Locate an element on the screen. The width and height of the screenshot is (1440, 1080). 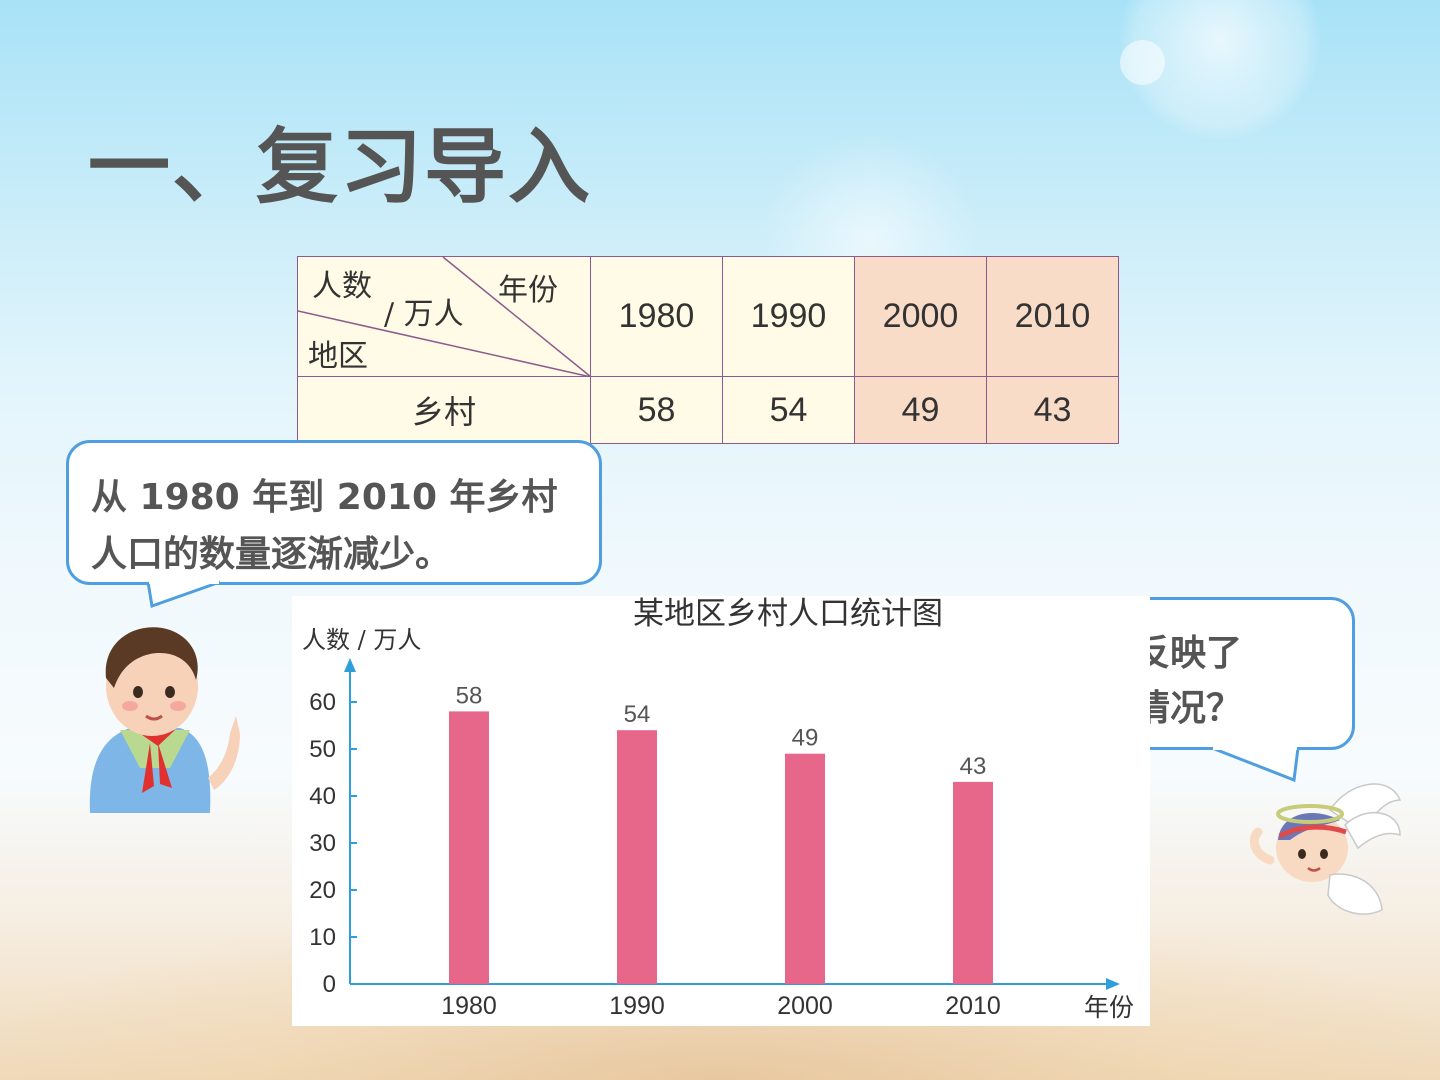
angel-bubble-tail is located at coordinates (1255, 764).